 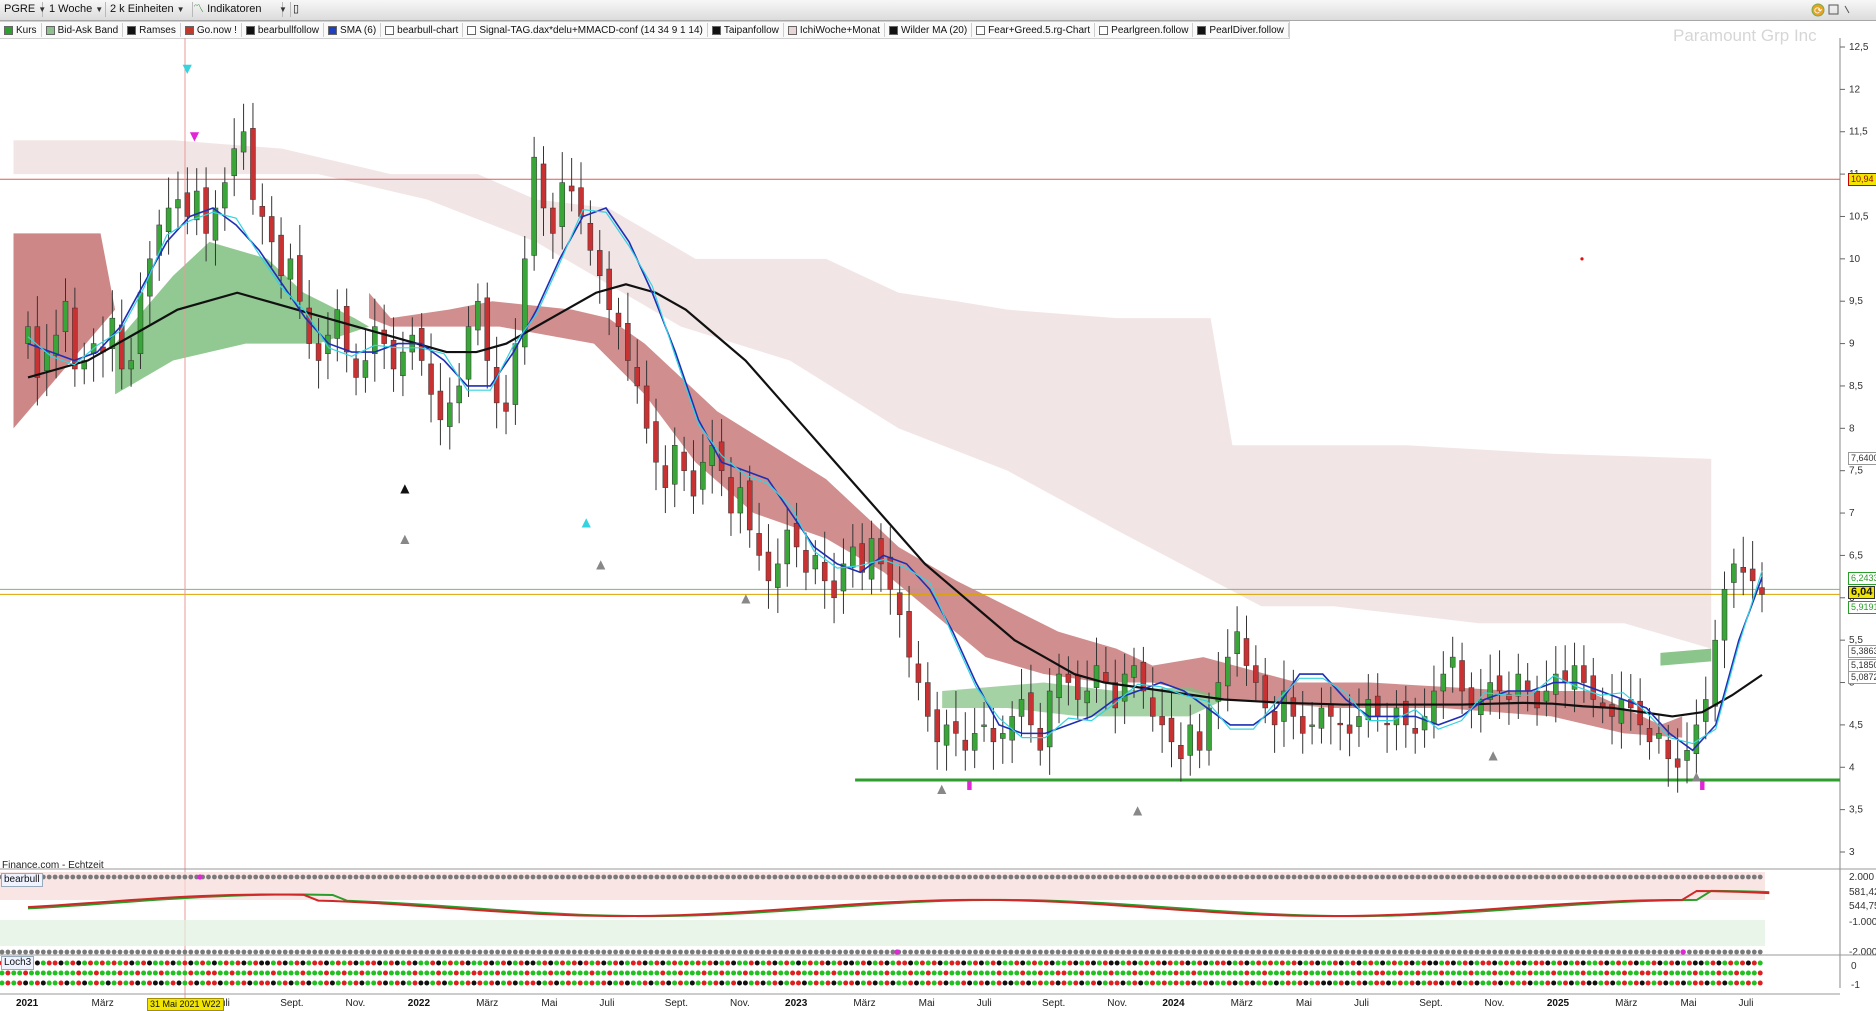 I want to click on legend-item: SMA (6), so click(x=353, y=30).